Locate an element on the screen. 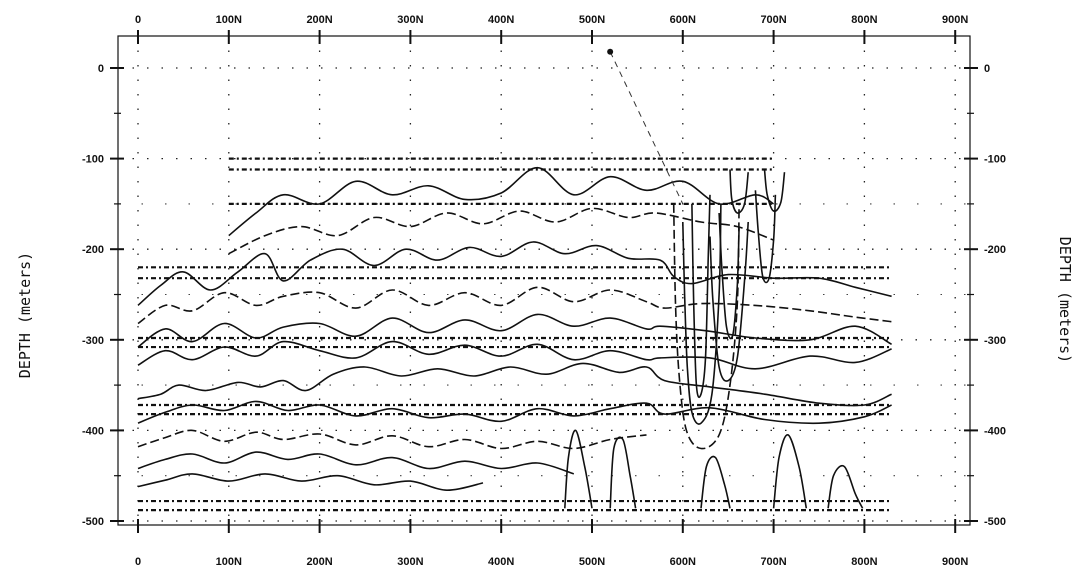  x-tick-label-bottom: 200N is located at coordinates (319, 562).